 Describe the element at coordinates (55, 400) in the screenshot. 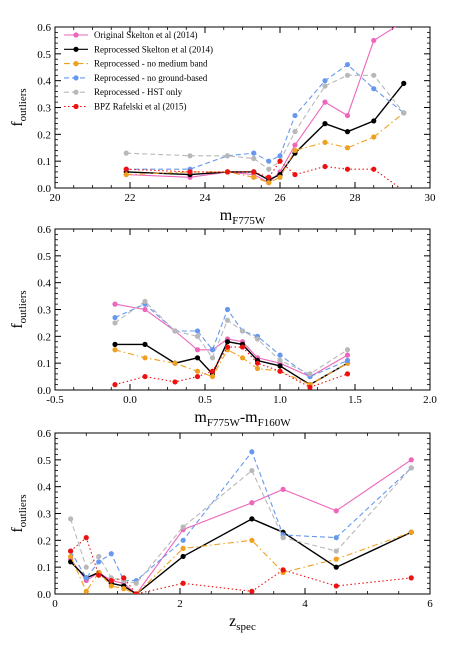

I see `x-tick-label: -0.5` at that location.